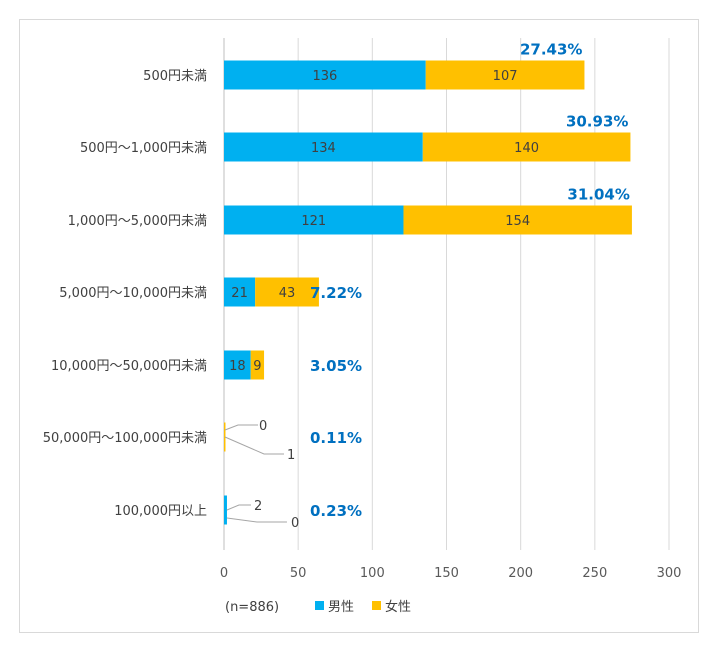  I want to click on x-tick-label-3: 150, so click(446, 573).